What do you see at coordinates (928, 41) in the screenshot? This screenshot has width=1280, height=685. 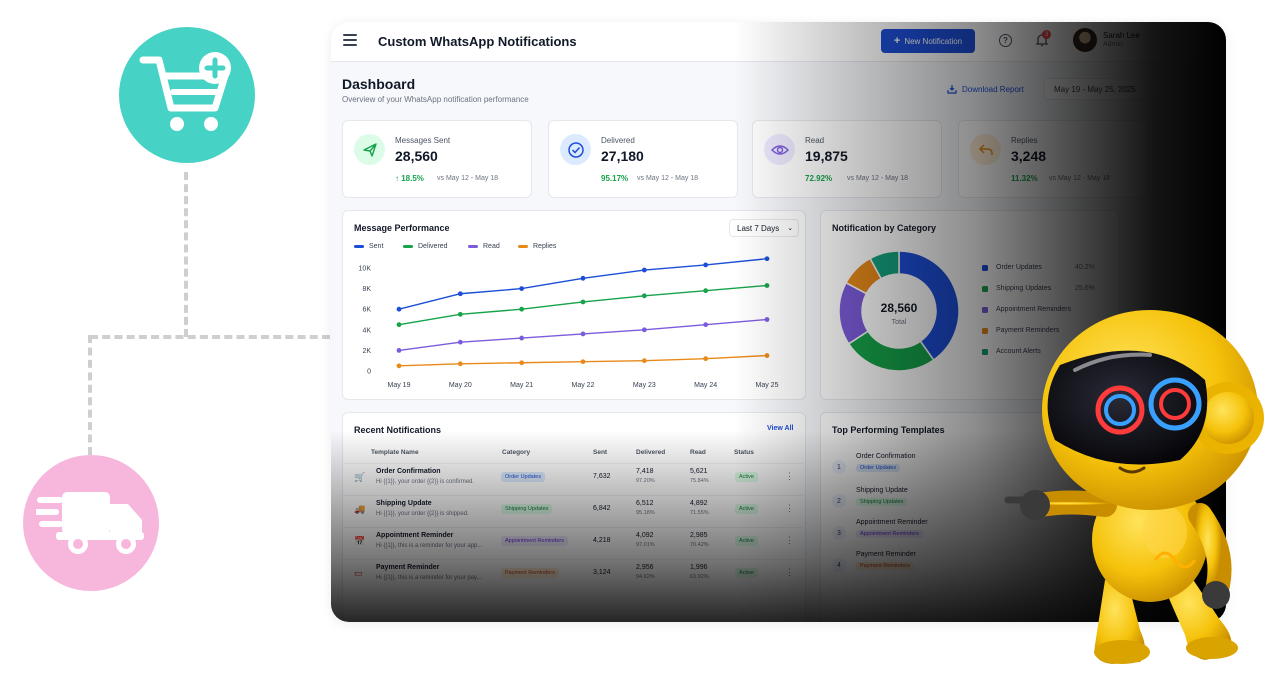 I see `new-notification-button: + New Notification` at bounding box center [928, 41].